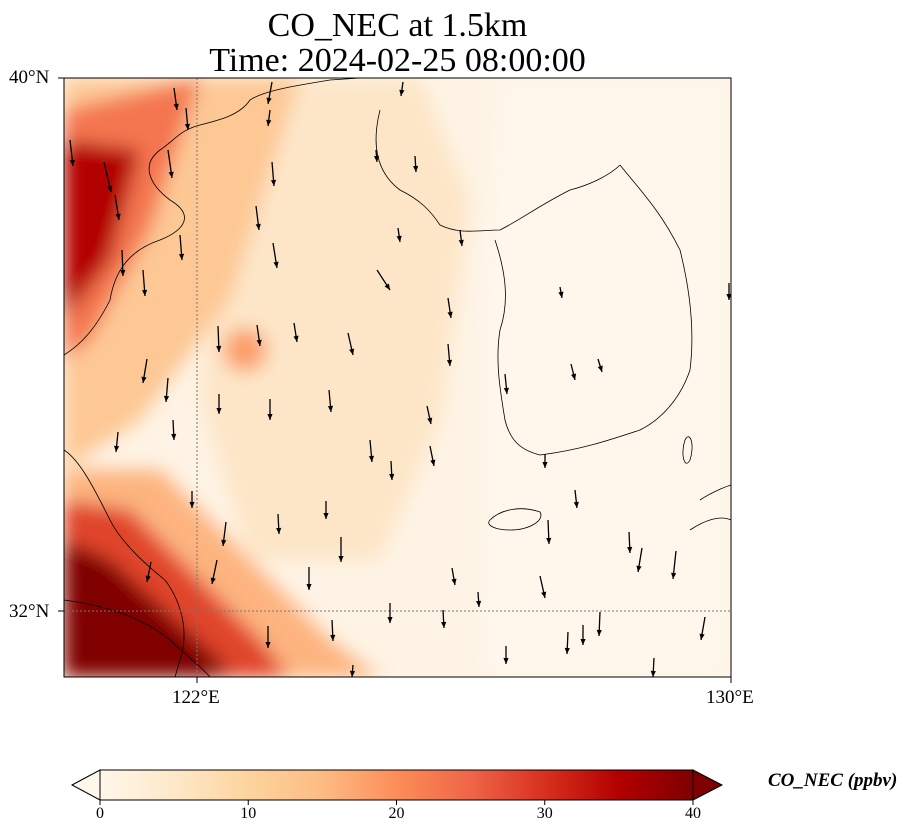 The image size is (920, 836). I want to click on lat-tick-label-40n: 40°N, so click(29, 77).